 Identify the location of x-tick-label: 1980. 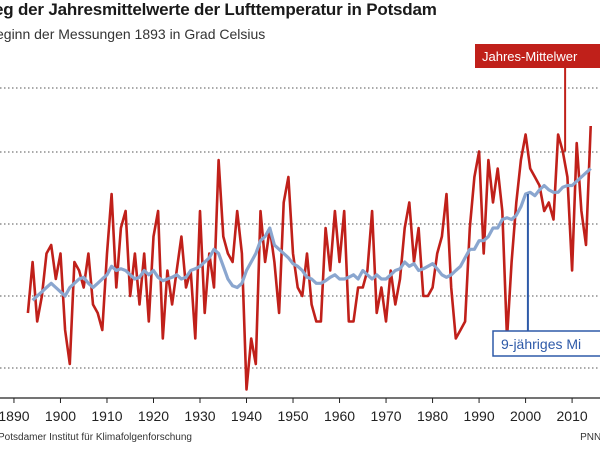
(432, 416).